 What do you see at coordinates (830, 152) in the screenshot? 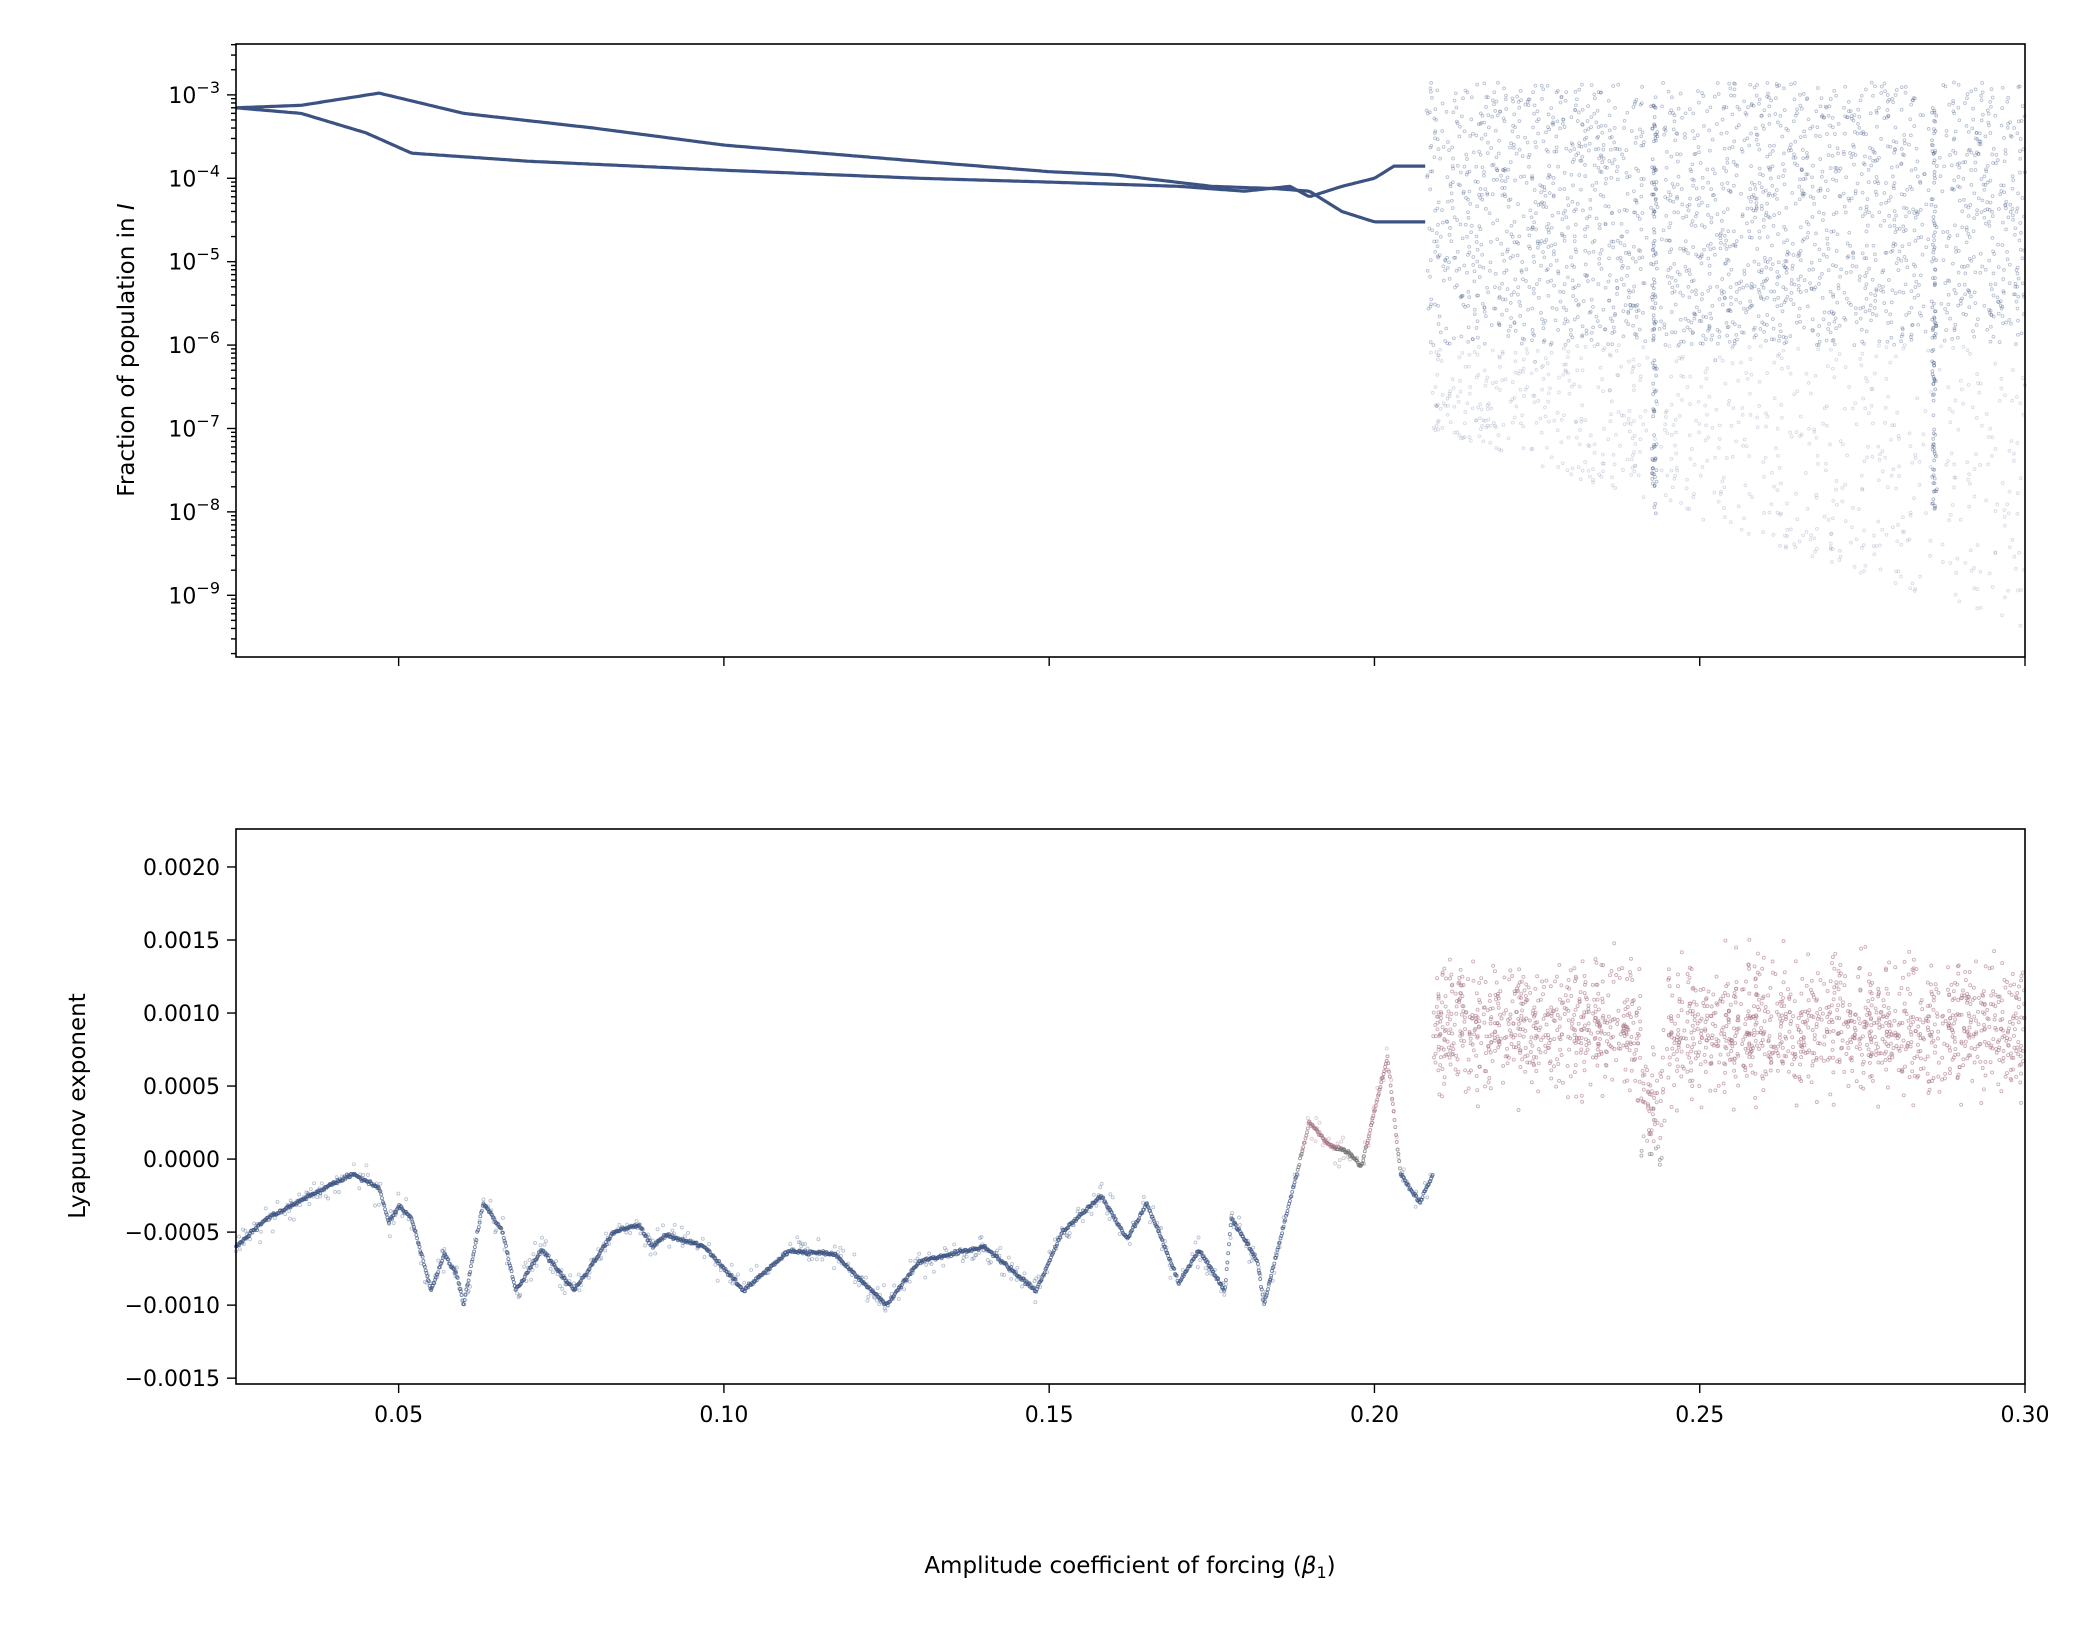
I see `bifurcation-branch-lower` at bounding box center [830, 152].